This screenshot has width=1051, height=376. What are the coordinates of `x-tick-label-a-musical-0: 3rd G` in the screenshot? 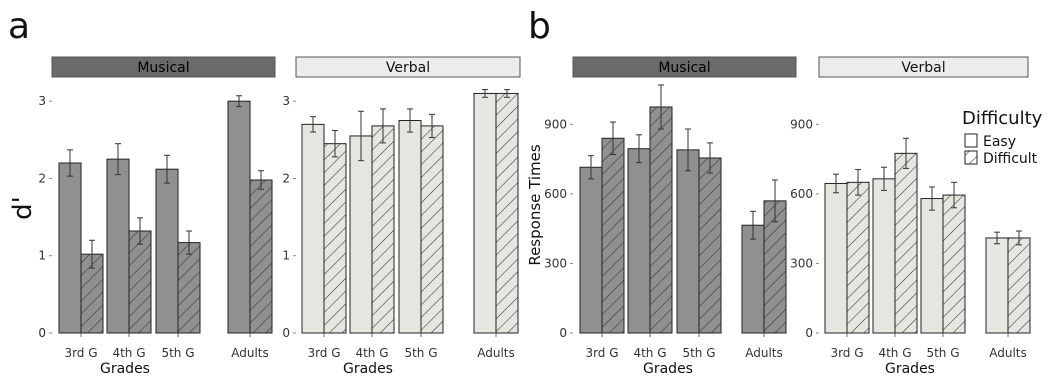 It's located at (80, 353).